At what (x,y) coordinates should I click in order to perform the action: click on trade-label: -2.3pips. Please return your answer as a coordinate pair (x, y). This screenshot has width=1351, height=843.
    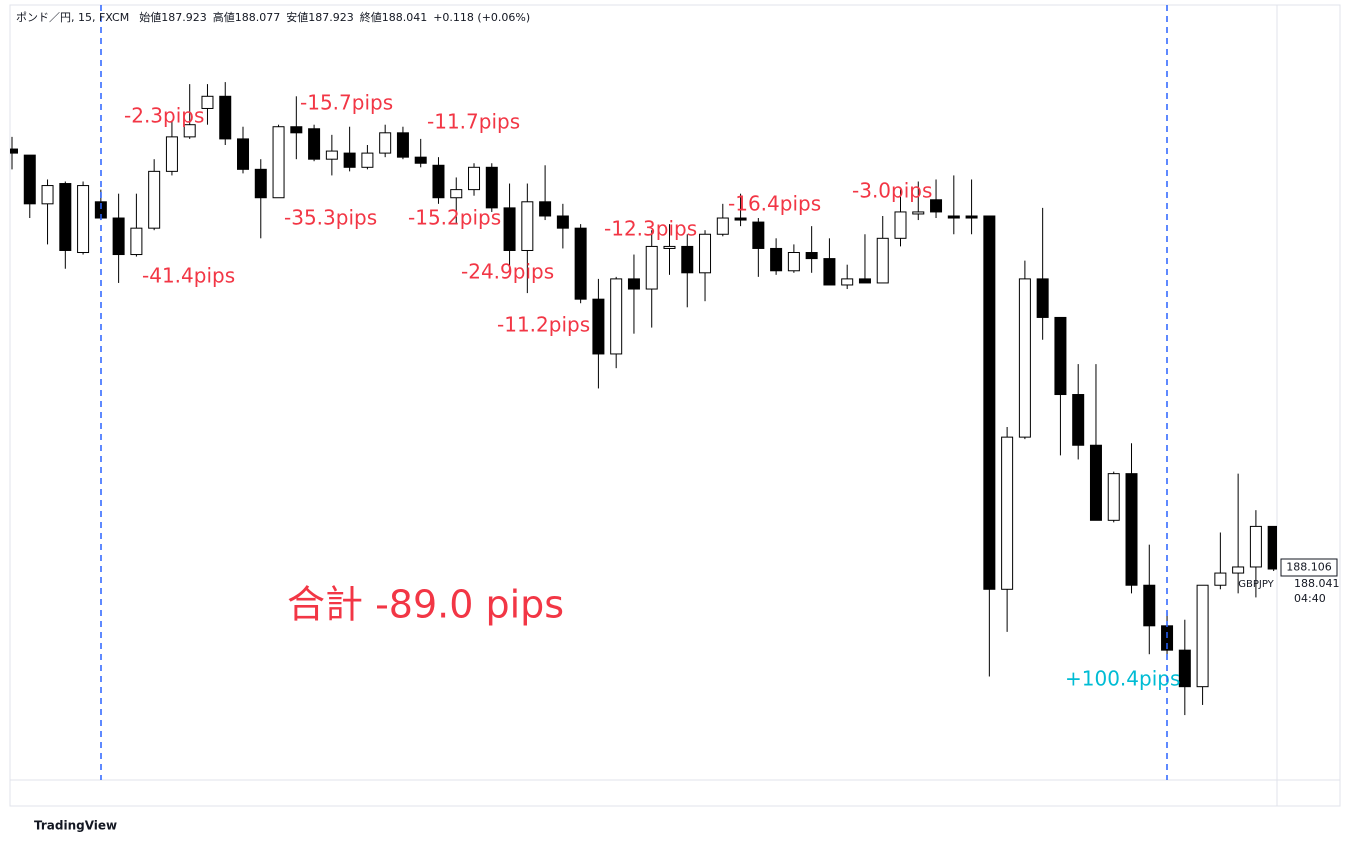
    Looking at the image, I should click on (164, 116).